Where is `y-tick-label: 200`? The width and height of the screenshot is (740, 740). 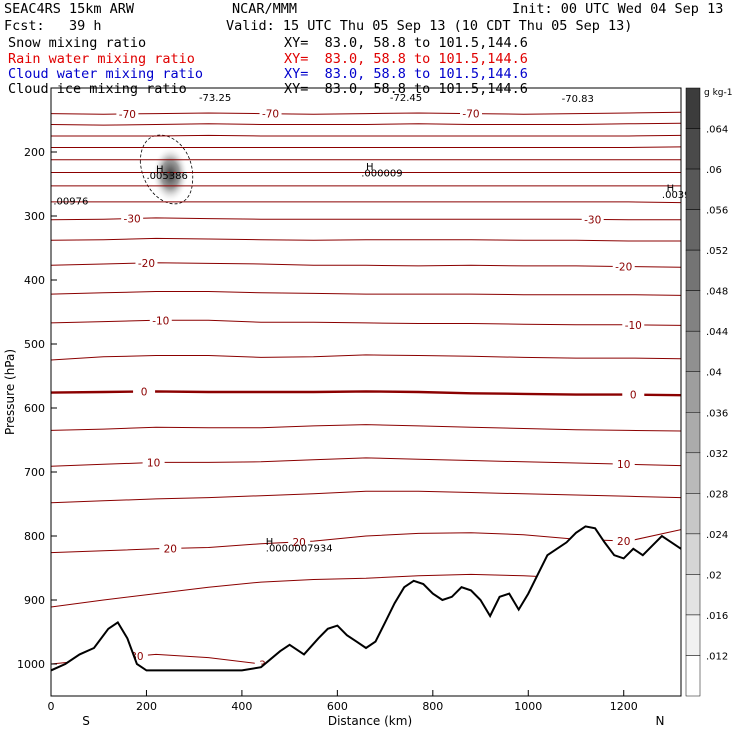 y-tick-label: 200 is located at coordinates (34, 152).